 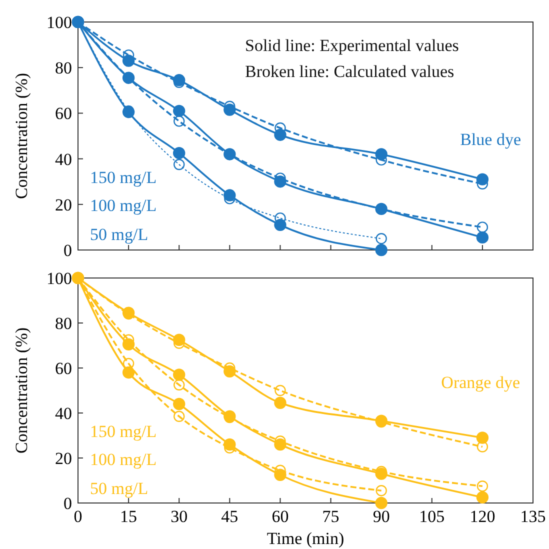 I want to click on x-tick-label: 15, so click(x=129, y=516).